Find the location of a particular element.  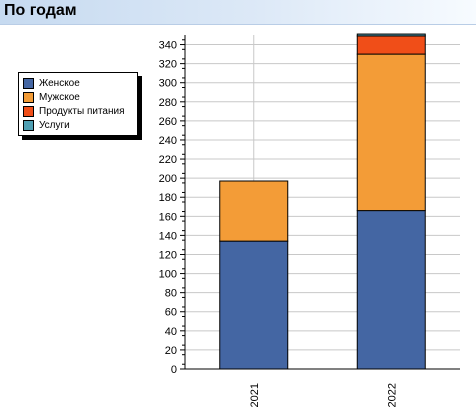

chart-title: По годам is located at coordinates (40, 10).